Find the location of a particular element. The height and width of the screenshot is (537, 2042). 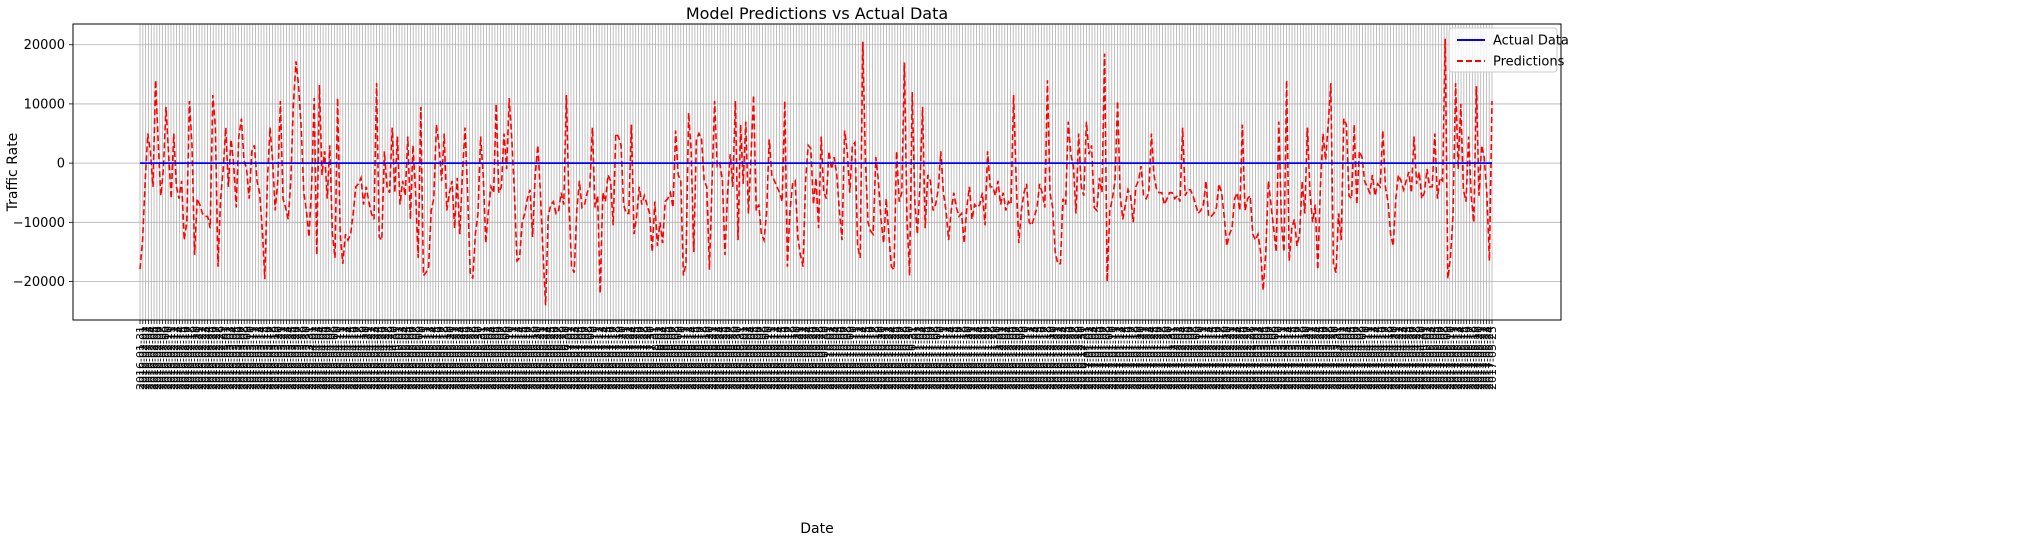

x-tick-label: 2017-05-24 is located at coordinates (1489, 358).